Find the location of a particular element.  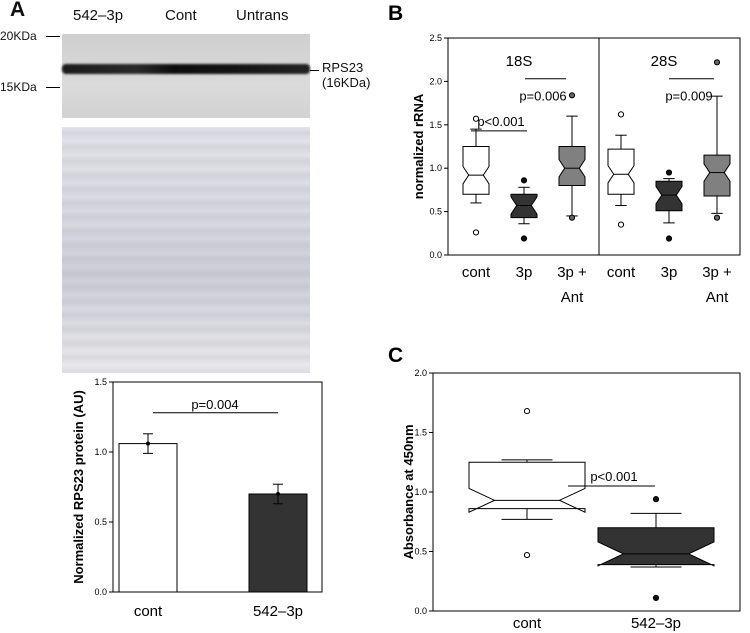

marker-20kda: 20KDa is located at coordinates (18, 36).